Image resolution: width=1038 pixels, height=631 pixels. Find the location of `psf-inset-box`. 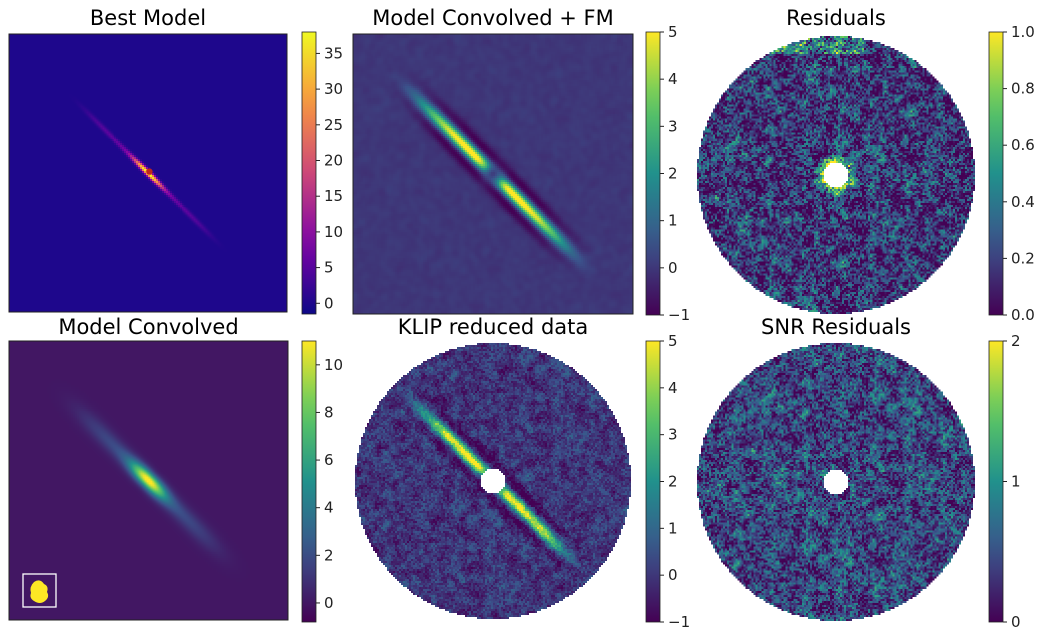

psf-inset-box is located at coordinates (39, 590).